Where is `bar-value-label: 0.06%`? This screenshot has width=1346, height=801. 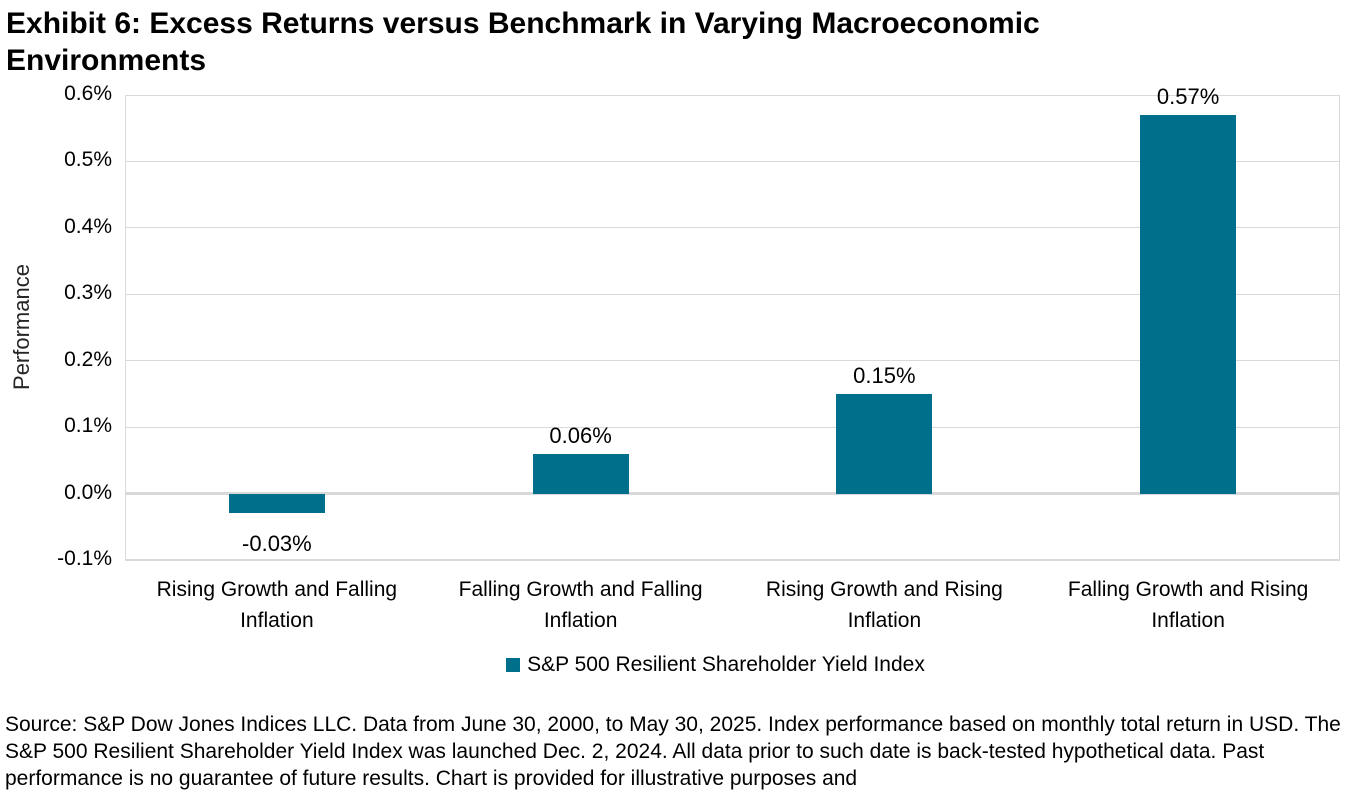 bar-value-label: 0.06% is located at coordinates (580, 435).